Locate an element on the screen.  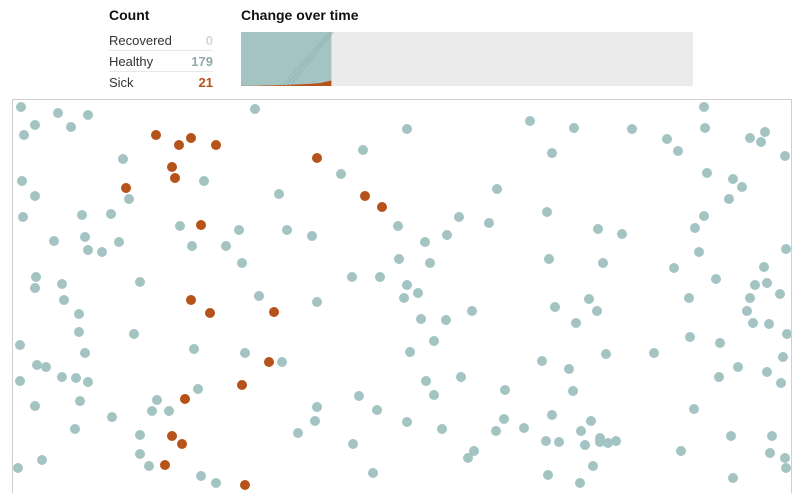
chart-svg is located at coordinates (287, 59).